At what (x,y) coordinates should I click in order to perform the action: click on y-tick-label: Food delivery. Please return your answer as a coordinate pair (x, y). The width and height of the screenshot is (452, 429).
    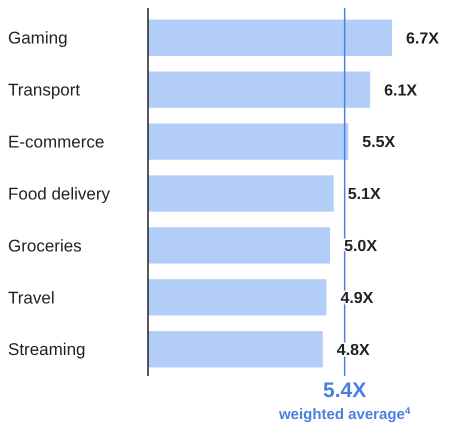
    Looking at the image, I should click on (59, 194).